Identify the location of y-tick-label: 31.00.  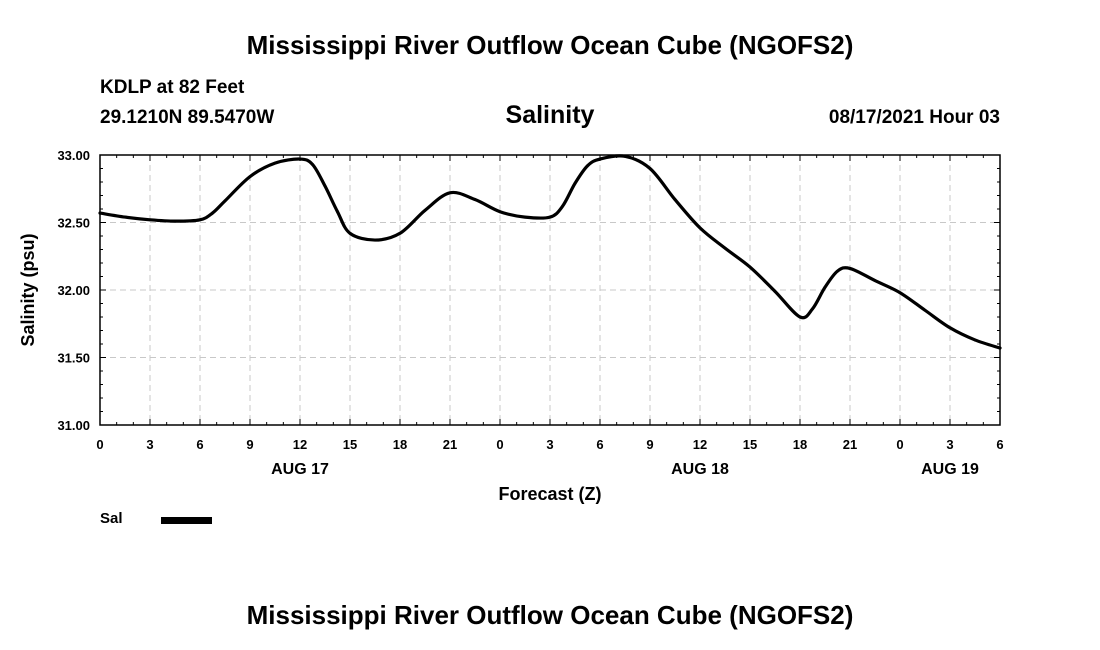
(73, 425).